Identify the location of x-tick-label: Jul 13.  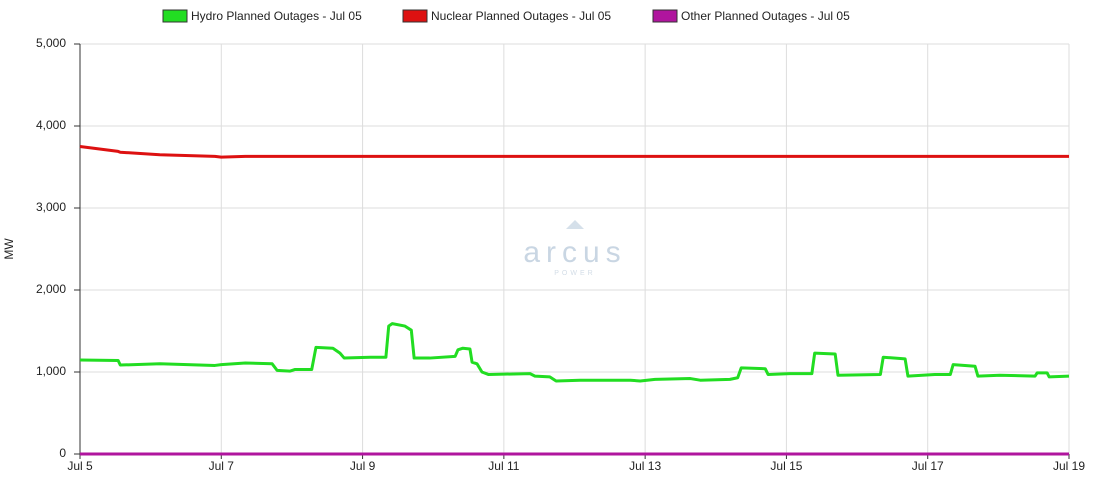
(645, 466).